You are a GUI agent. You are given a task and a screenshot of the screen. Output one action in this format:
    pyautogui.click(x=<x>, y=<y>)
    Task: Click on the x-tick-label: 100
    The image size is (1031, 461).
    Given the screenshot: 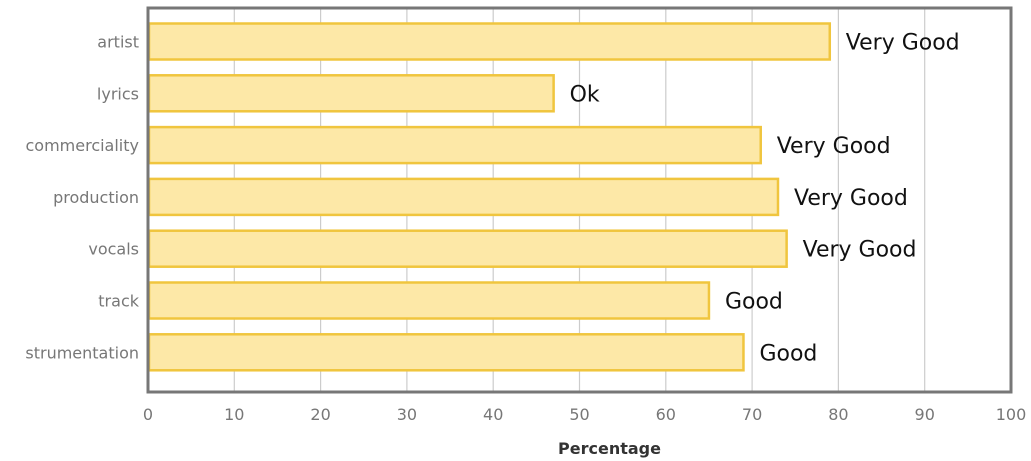 What is the action you would take?
    pyautogui.click(x=1011, y=414)
    